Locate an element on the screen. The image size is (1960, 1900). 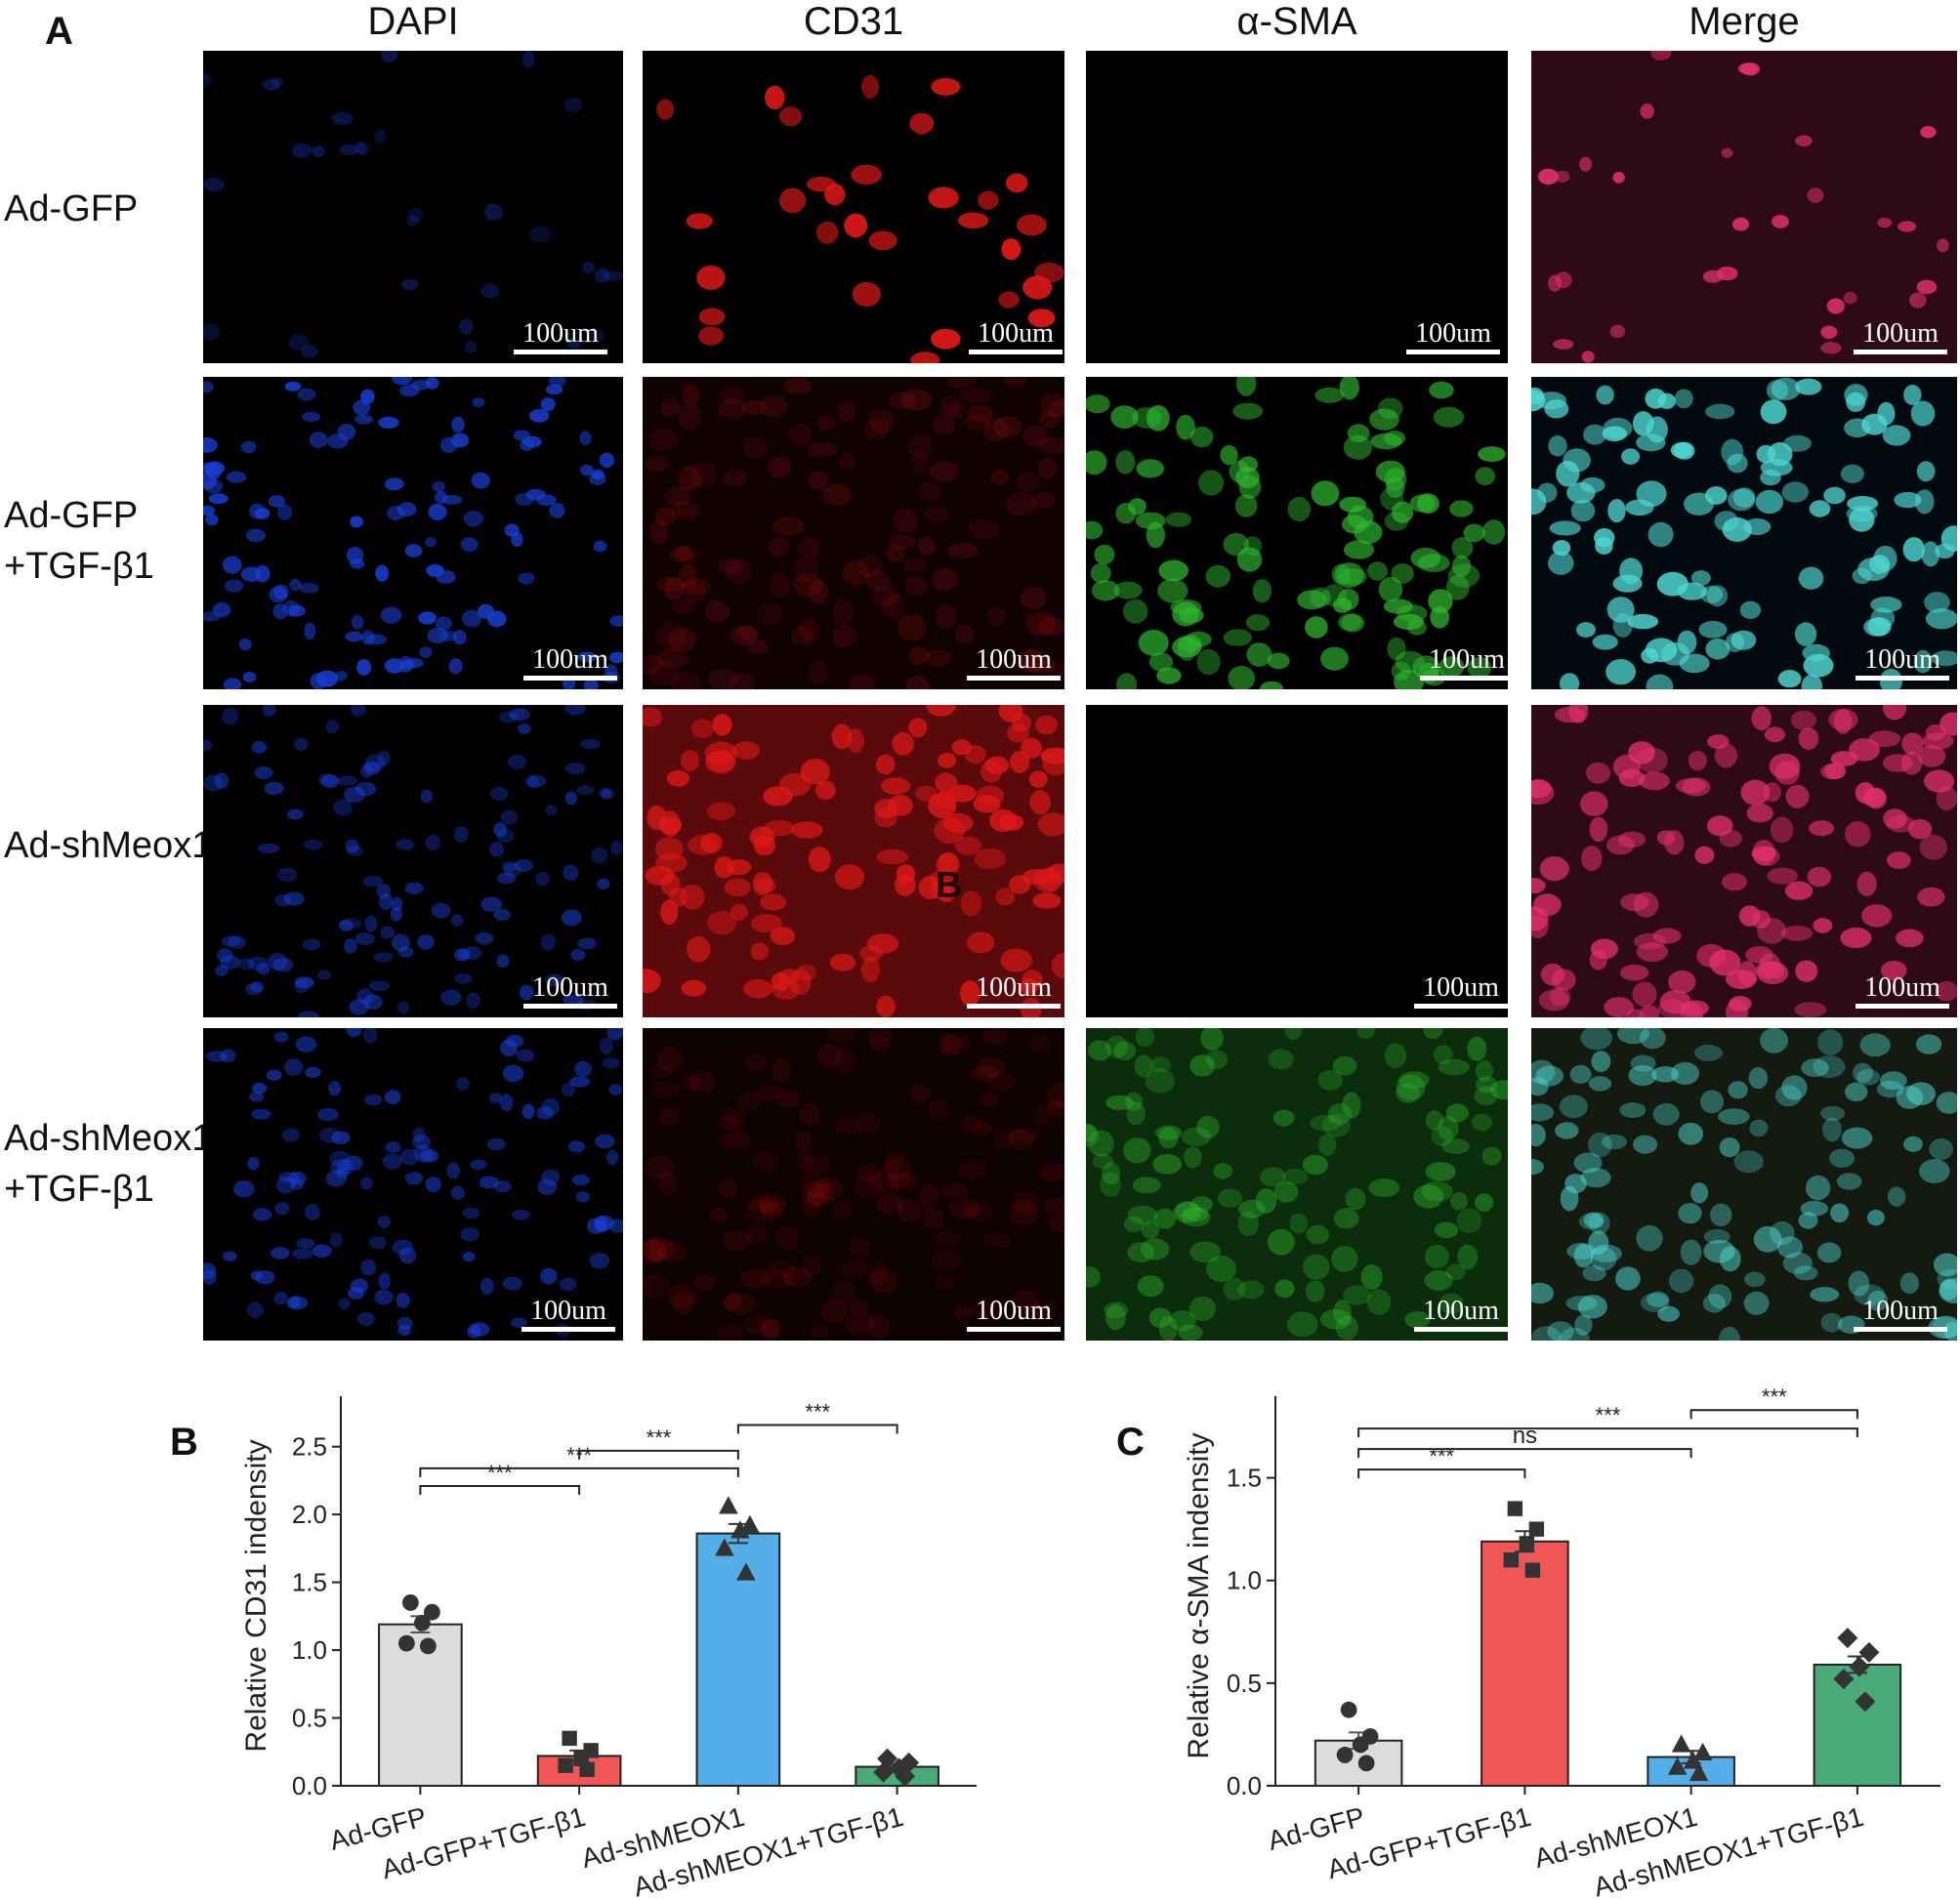
y-tick-label: 2.0 is located at coordinates (309, 1514).